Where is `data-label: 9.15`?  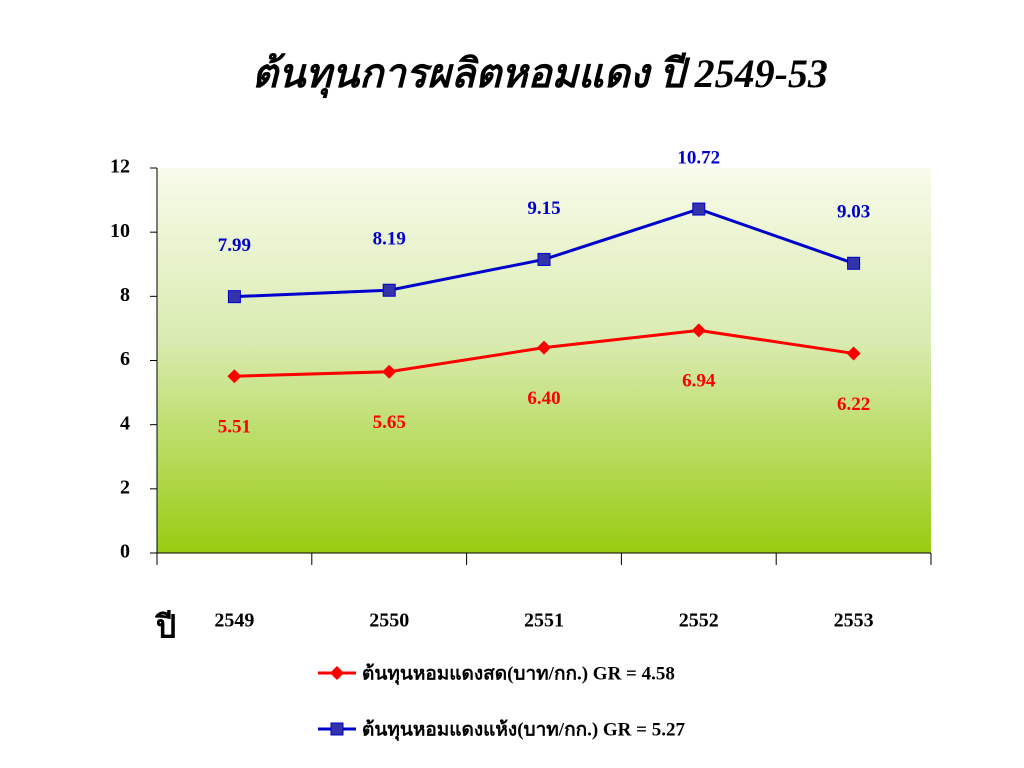
data-label: 9.15 is located at coordinates (543, 208).